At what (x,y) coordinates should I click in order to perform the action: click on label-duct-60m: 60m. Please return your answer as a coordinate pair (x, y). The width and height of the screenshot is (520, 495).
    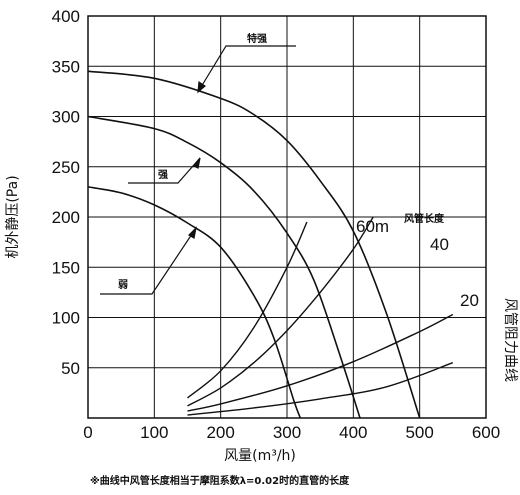
    Looking at the image, I should click on (372, 226).